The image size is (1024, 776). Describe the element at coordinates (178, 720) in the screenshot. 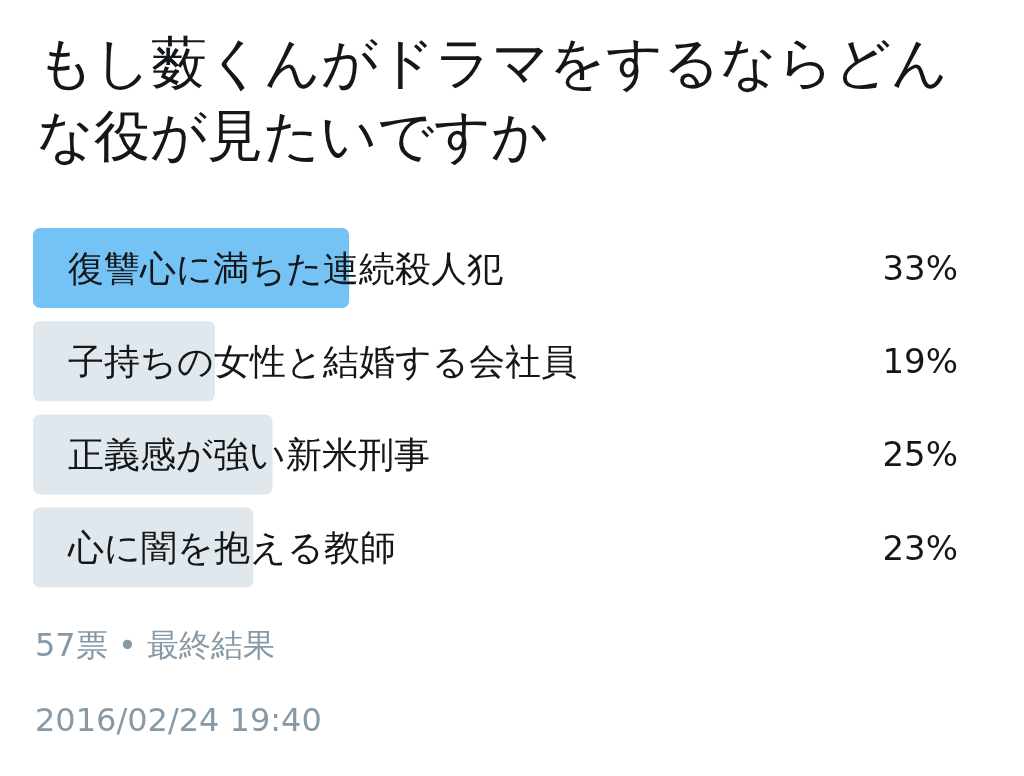

I see `annotation: 2016/02/24 19:40` at that location.